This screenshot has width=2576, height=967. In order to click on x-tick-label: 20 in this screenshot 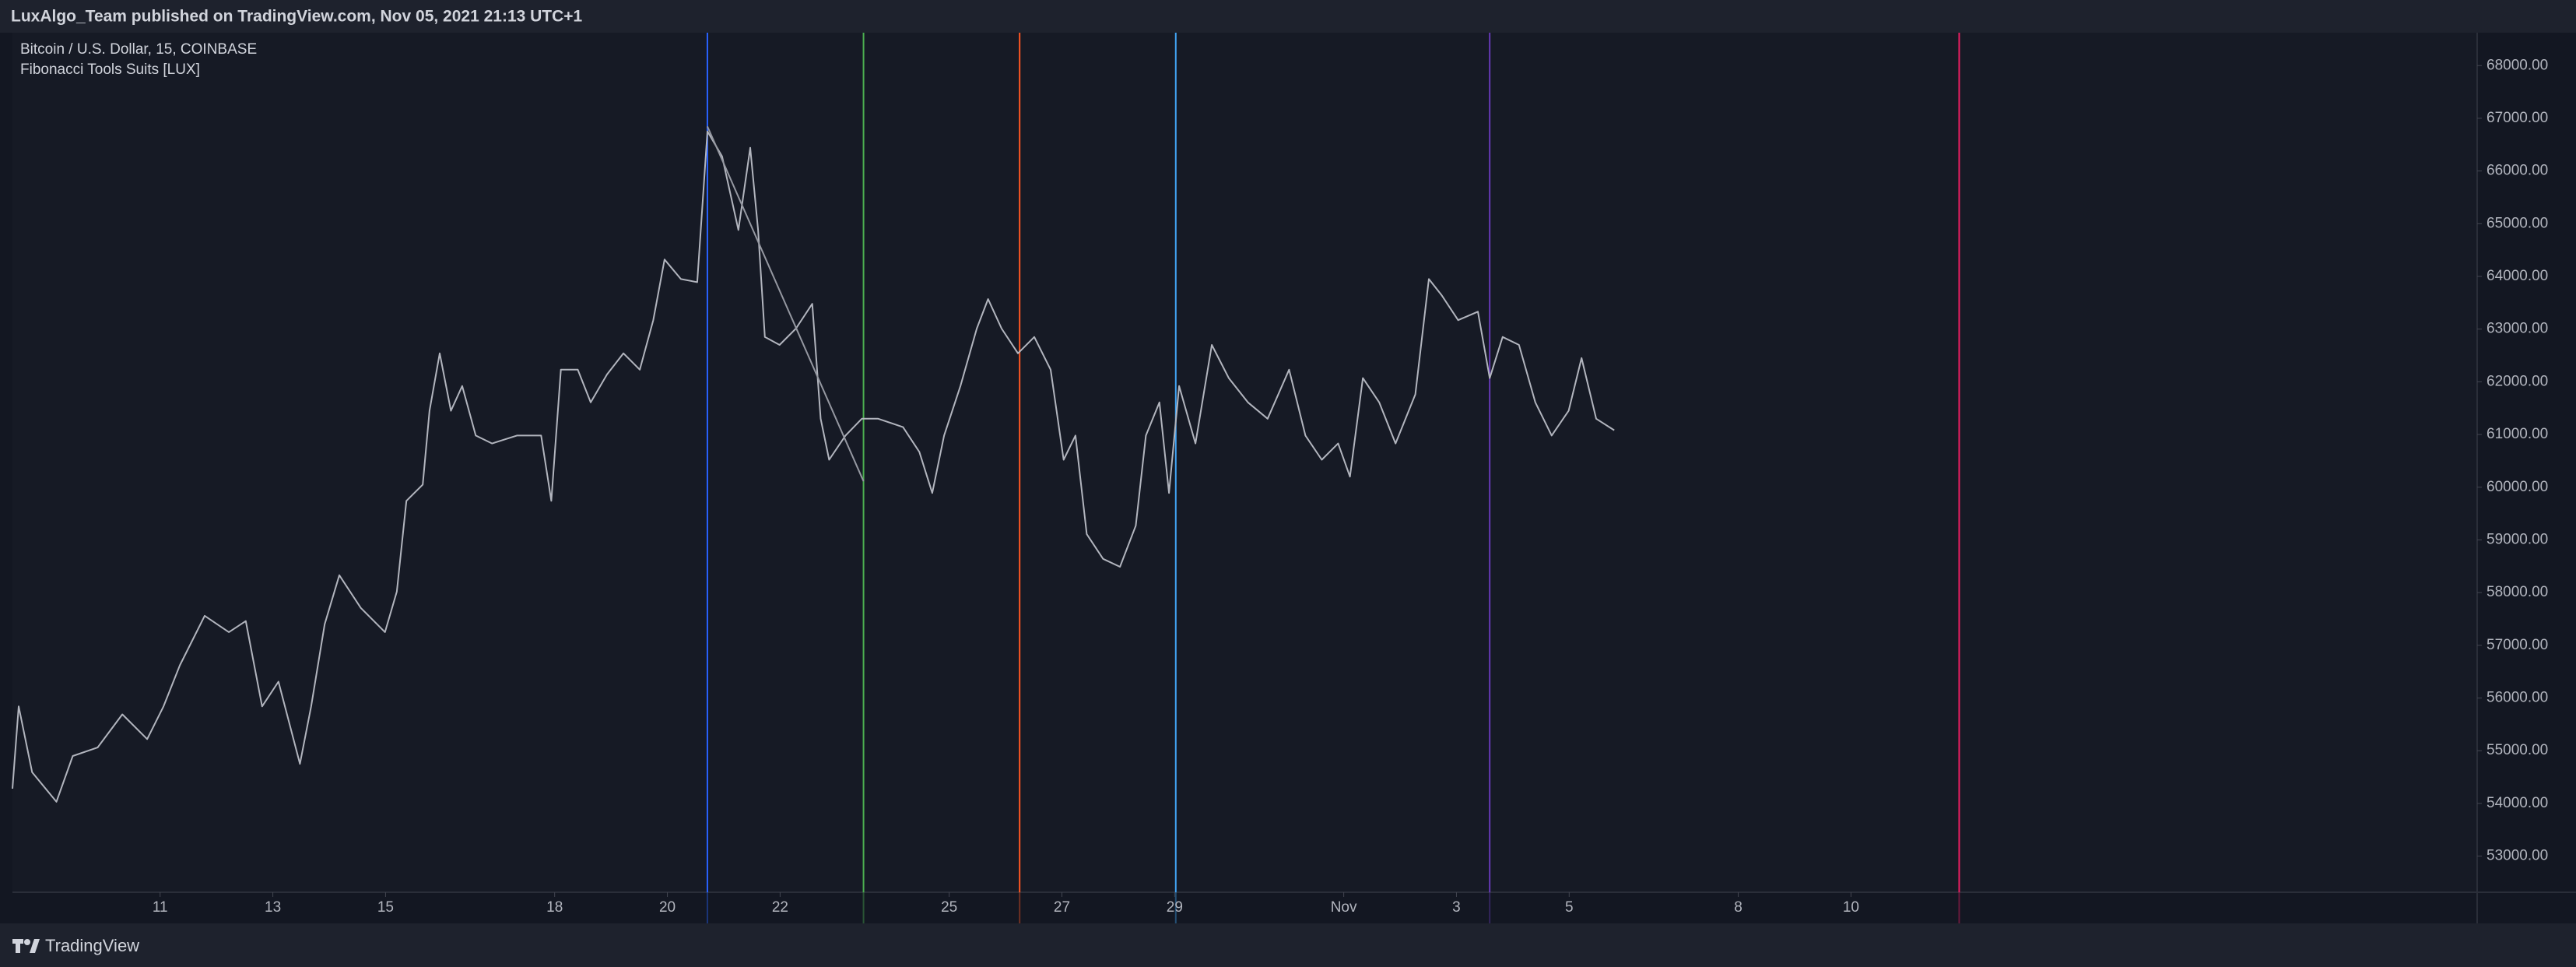, I will do `click(668, 907)`.